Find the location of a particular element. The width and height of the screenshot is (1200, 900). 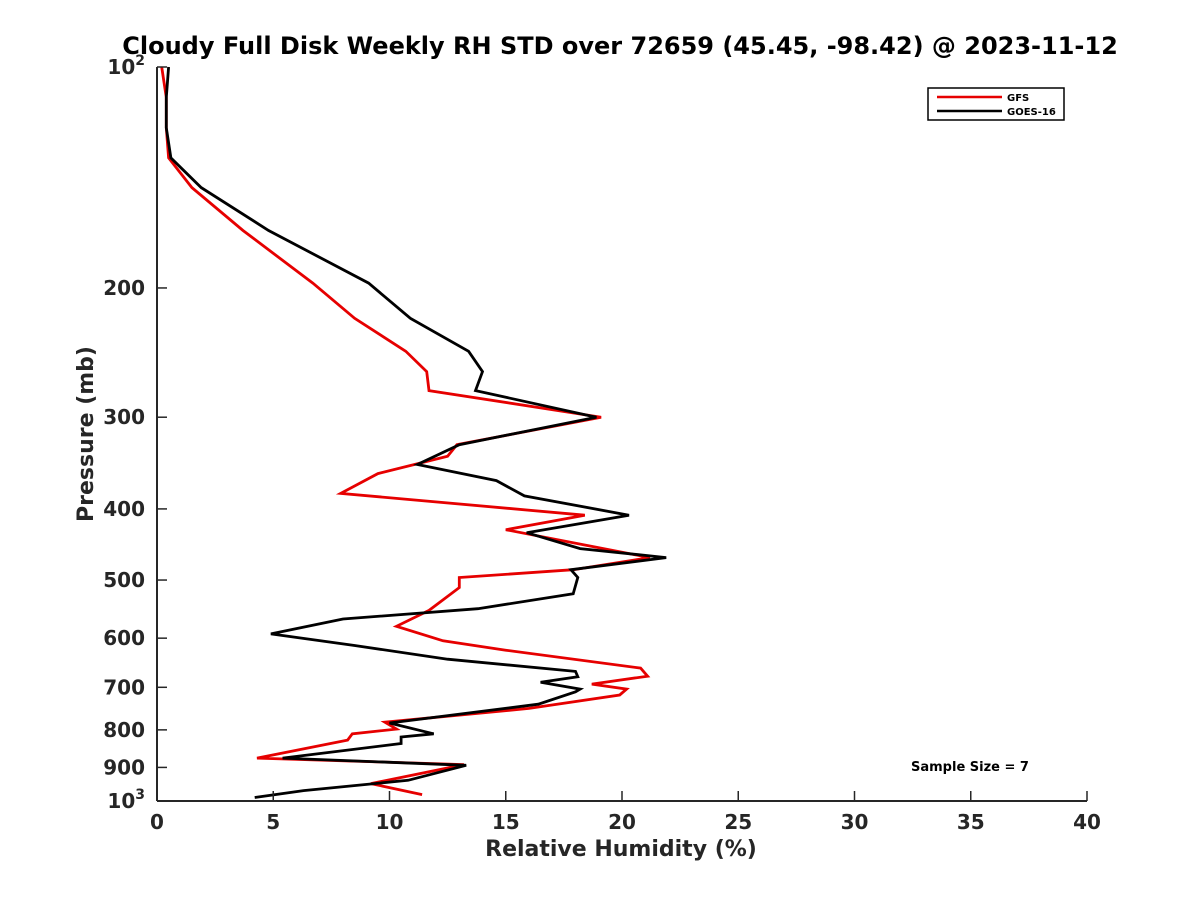

legend: GFS GOES-16 is located at coordinates (996, 104).